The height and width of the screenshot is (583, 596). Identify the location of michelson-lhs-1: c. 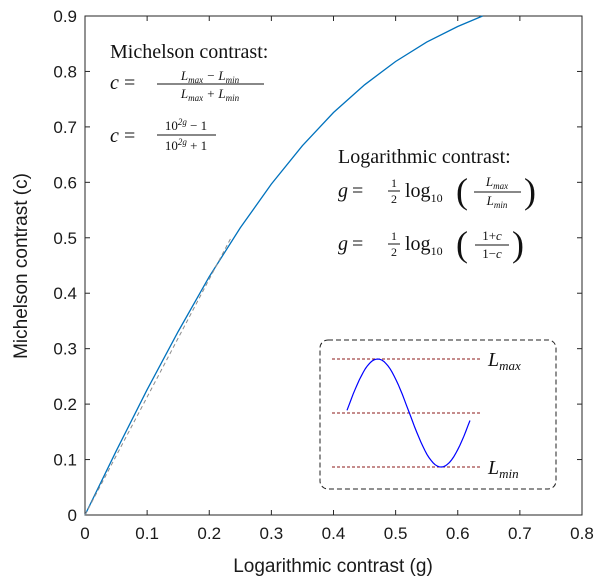
(114, 83).